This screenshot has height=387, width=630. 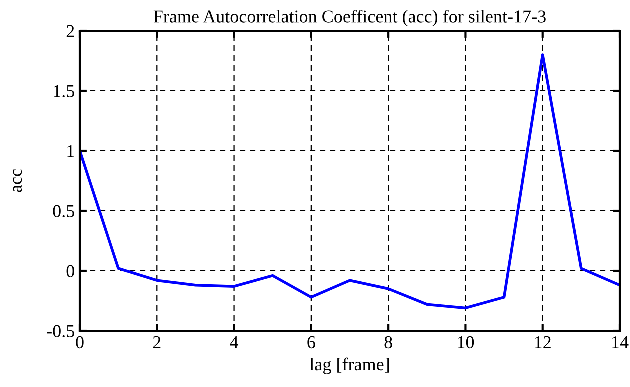 What do you see at coordinates (312, 342) in the screenshot?
I see `x-tick-label: 6` at bounding box center [312, 342].